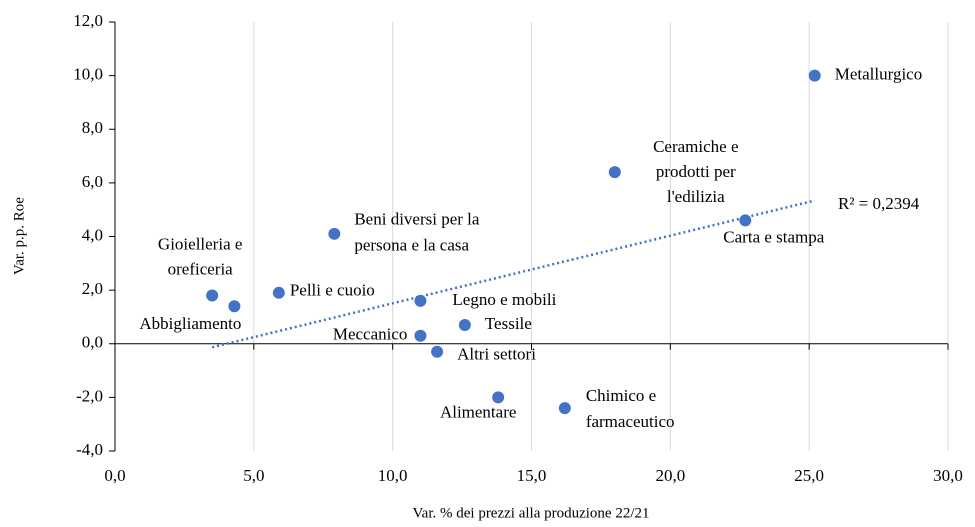 This screenshot has width=975, height=527. What do you see at coordinates (200, 243) in the screenshot?
I see `point-label: Gioielleria e` at bounding box center [200, 243].